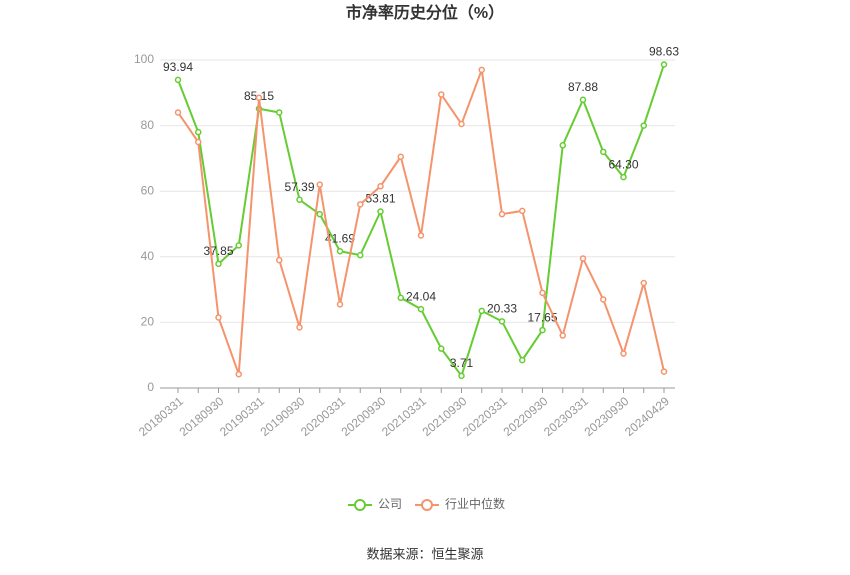 The height and width of the screenshot is (575, 850). Describe the element at coordinates (148, 322) in the screenshot. I see `y-tick-label: 20` at that location.